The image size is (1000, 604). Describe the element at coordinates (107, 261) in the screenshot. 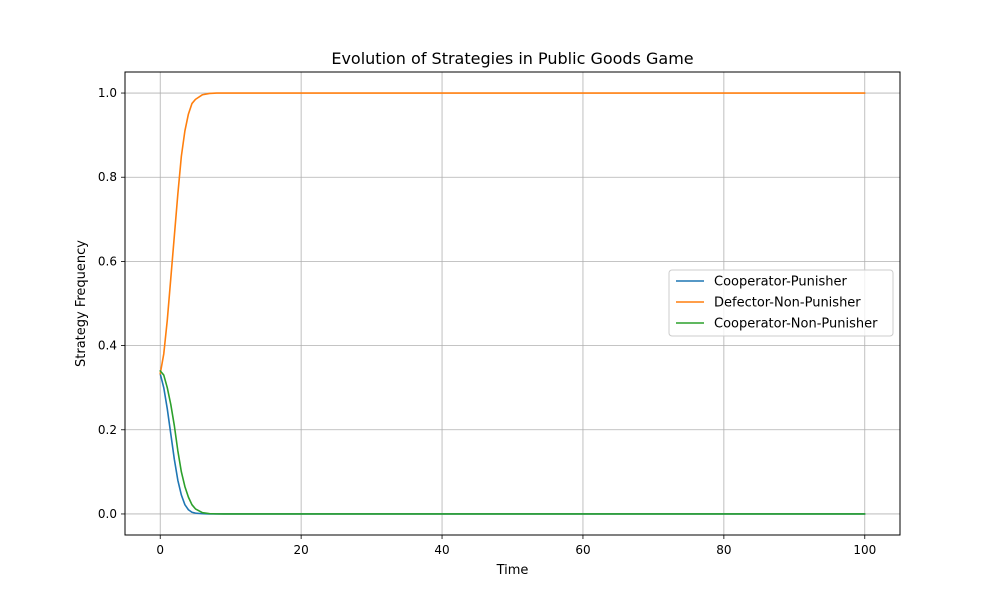

I see `y-tick-label: 0.6` at that location.